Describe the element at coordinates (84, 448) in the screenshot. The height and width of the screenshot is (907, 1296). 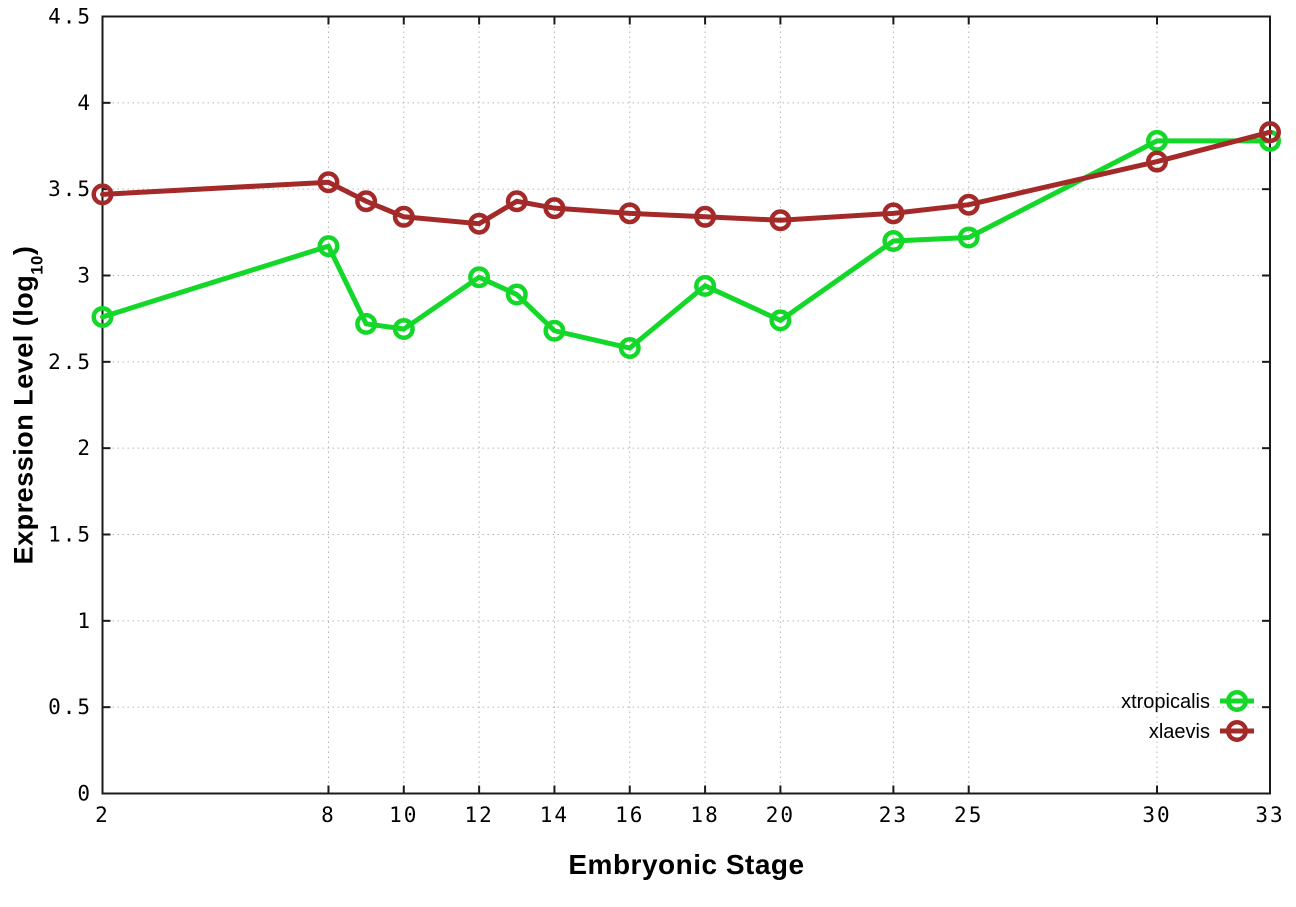
I see `y-tick-label: 2` at that location.